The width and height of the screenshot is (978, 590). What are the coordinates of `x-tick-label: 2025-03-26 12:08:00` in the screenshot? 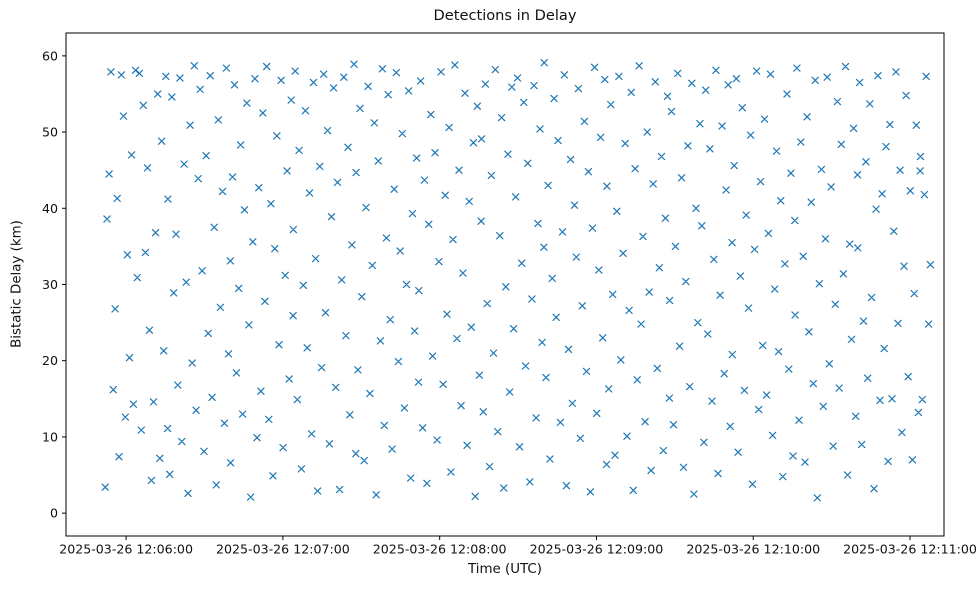 It's located at (440, 549).